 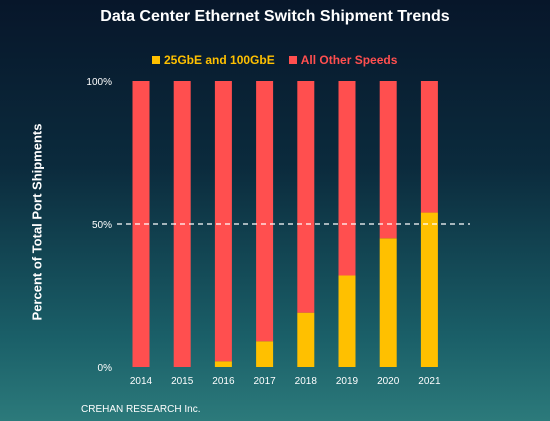 I want to click on y-tick-label-100: 100%, so click(x=99, y=82).